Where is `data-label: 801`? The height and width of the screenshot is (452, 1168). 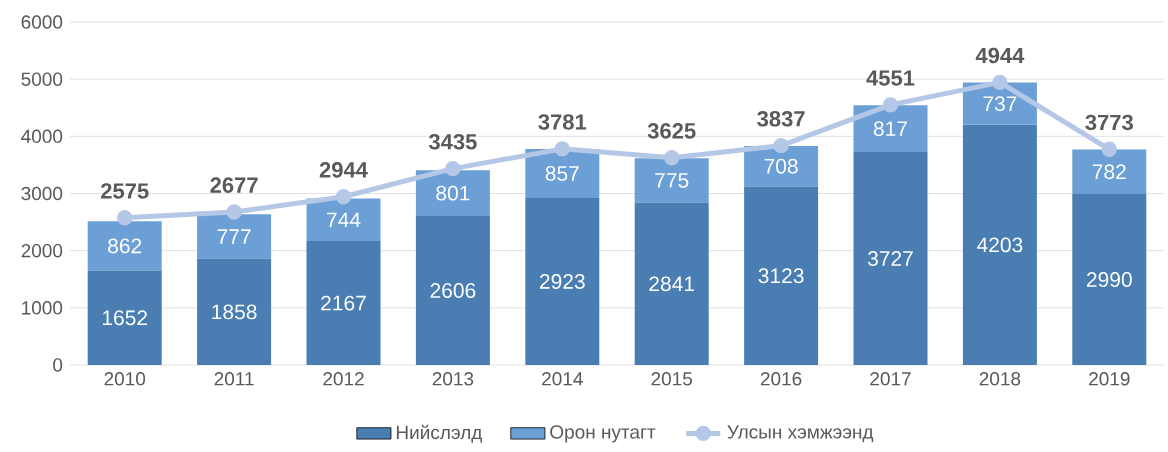 data-label: 801 is located at coordinates (453, 193).